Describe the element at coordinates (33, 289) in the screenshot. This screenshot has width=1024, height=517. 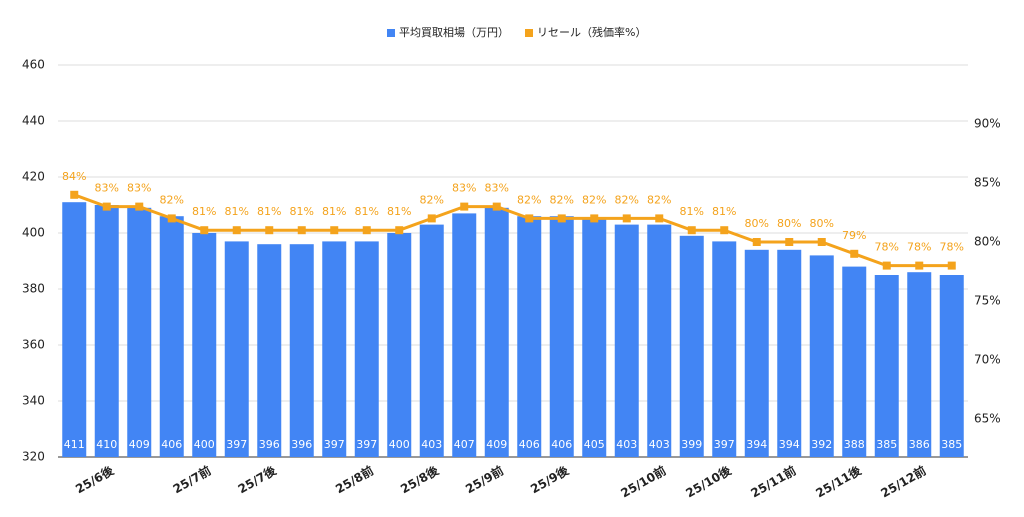
I see `y-tick-label: 380` at that location.